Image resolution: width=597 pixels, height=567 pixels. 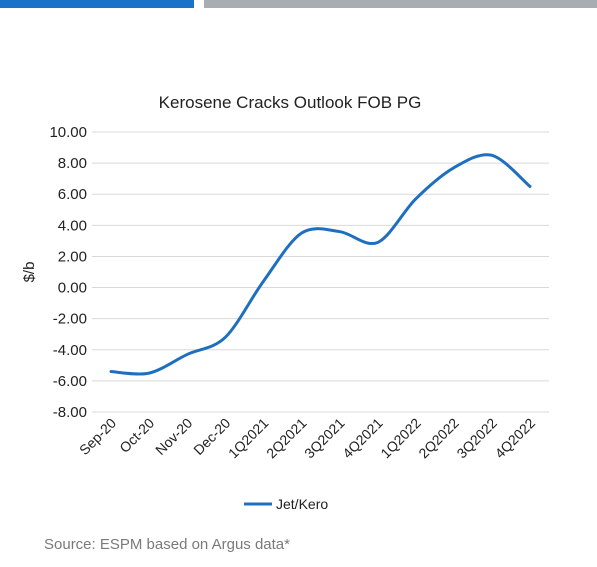 I want to click on x-tick-label: 3Q2022, so click(x=476, y=438).